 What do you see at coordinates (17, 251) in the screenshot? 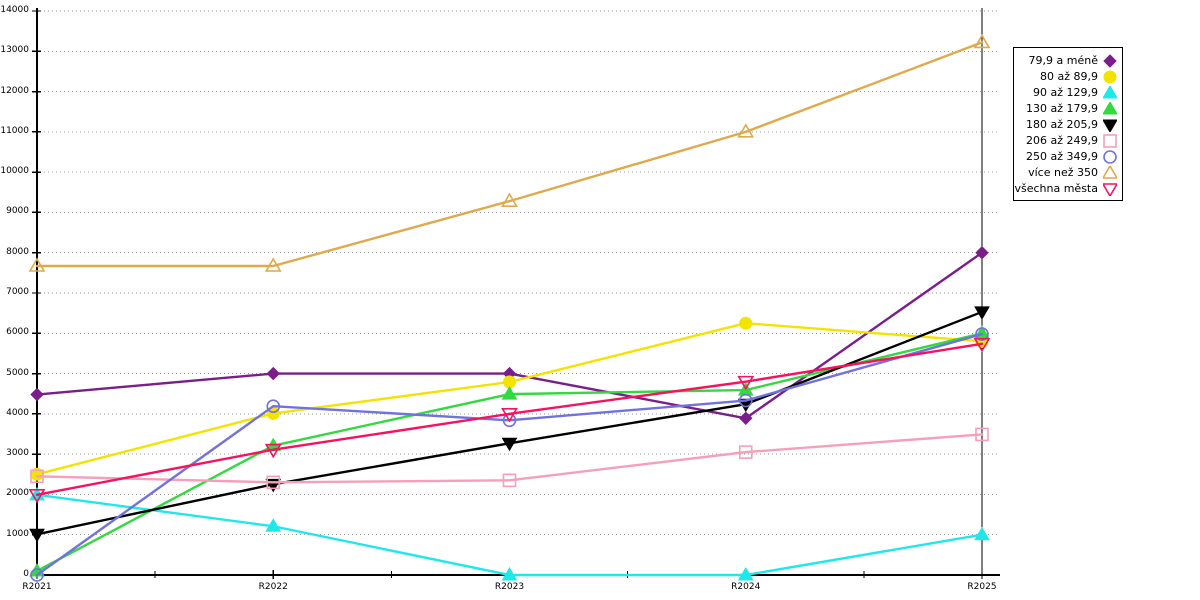
I see `y-tick-label: 8000` at bounding box center [17, 251].